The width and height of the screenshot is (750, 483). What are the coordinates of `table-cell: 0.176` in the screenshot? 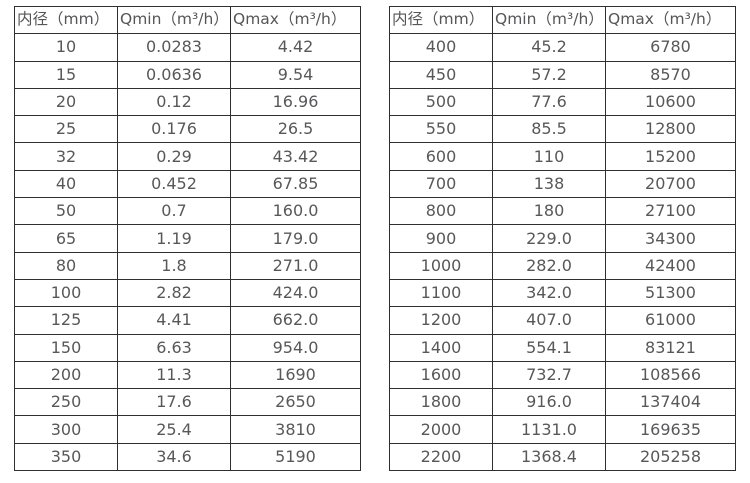 It's located at (174, 129).